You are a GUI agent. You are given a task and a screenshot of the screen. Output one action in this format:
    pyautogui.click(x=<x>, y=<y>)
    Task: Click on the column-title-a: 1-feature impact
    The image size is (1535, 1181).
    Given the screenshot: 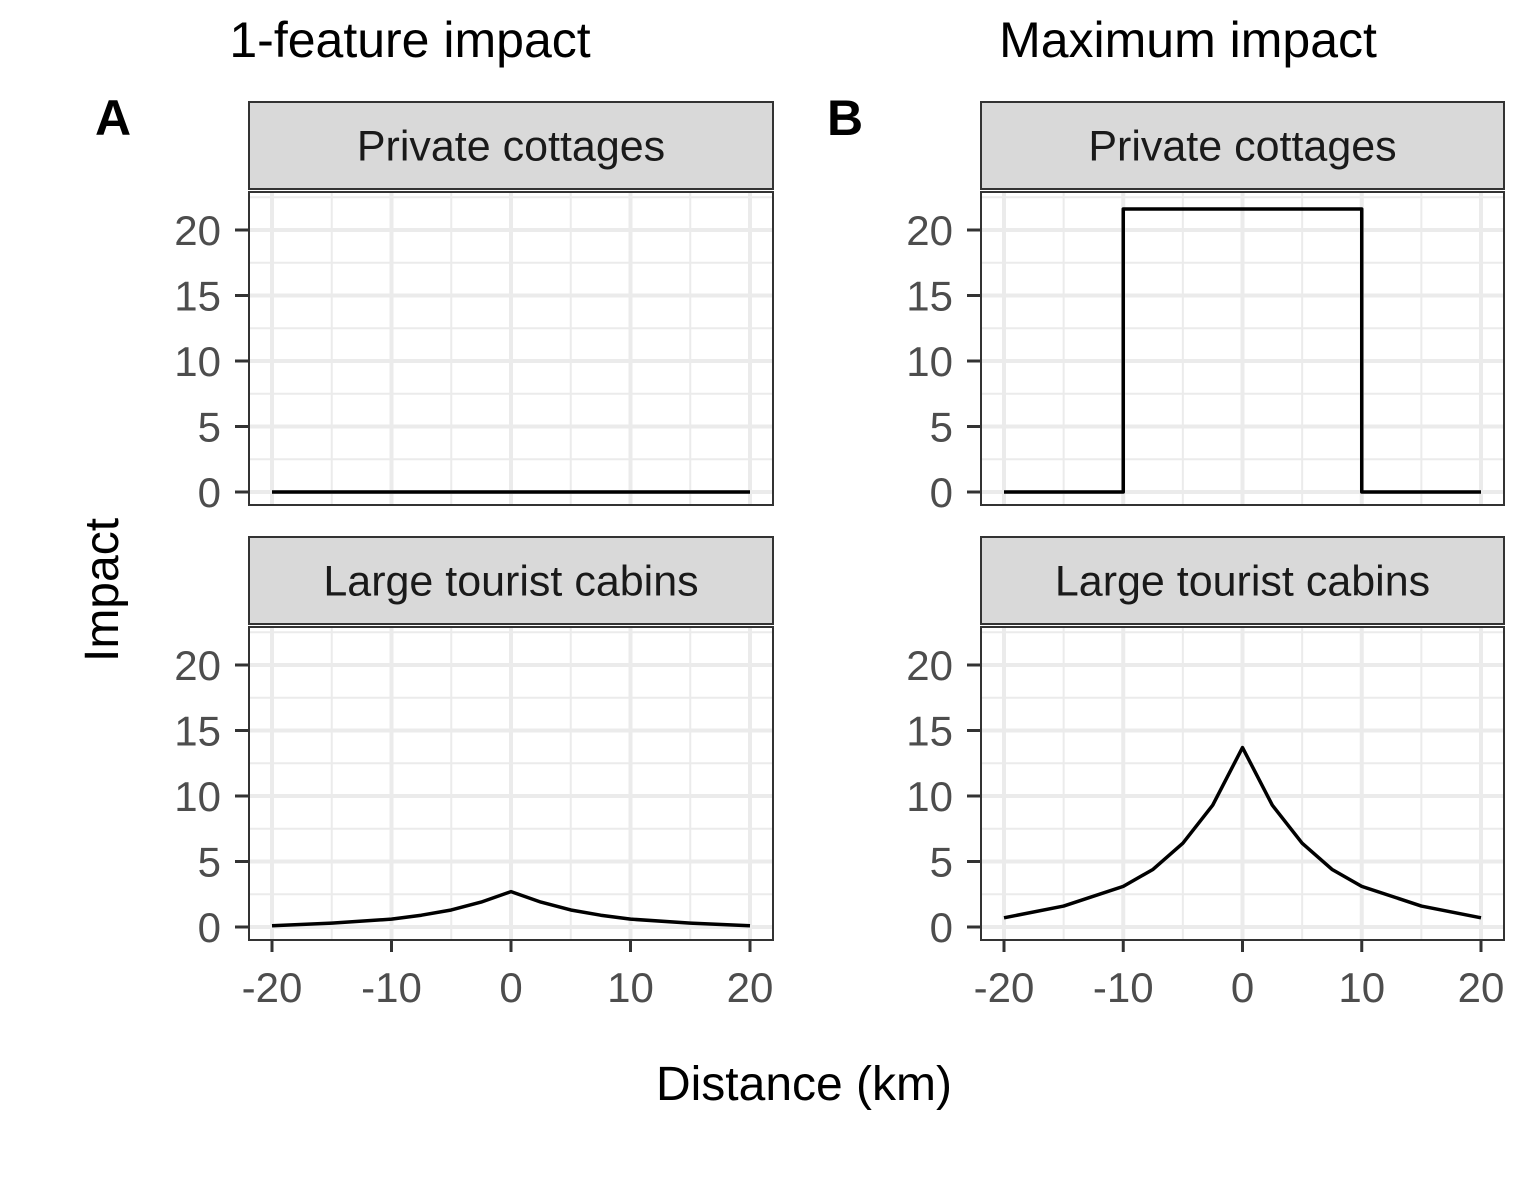 What is the action you would take?
    pyautogui.click(x=409, y=40)
    